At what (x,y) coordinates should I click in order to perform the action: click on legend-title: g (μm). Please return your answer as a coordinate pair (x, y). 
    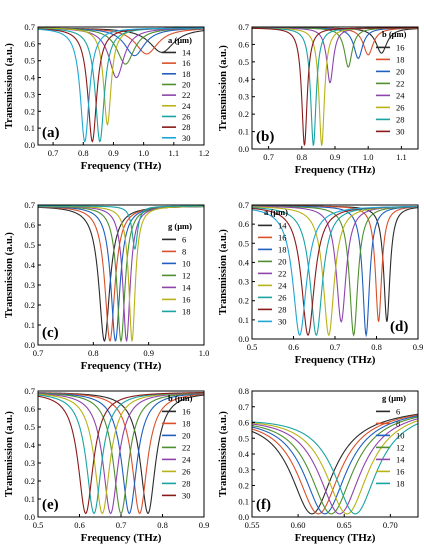
    Looking at the image, I should click on (394, 398).